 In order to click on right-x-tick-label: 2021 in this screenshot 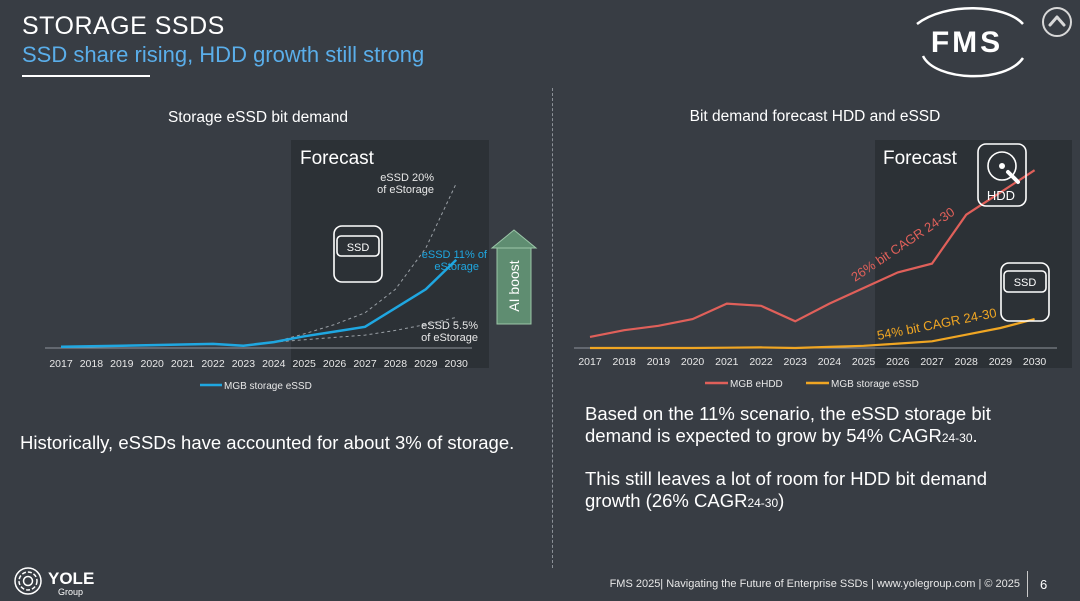, I will do `click(727, 362)`.